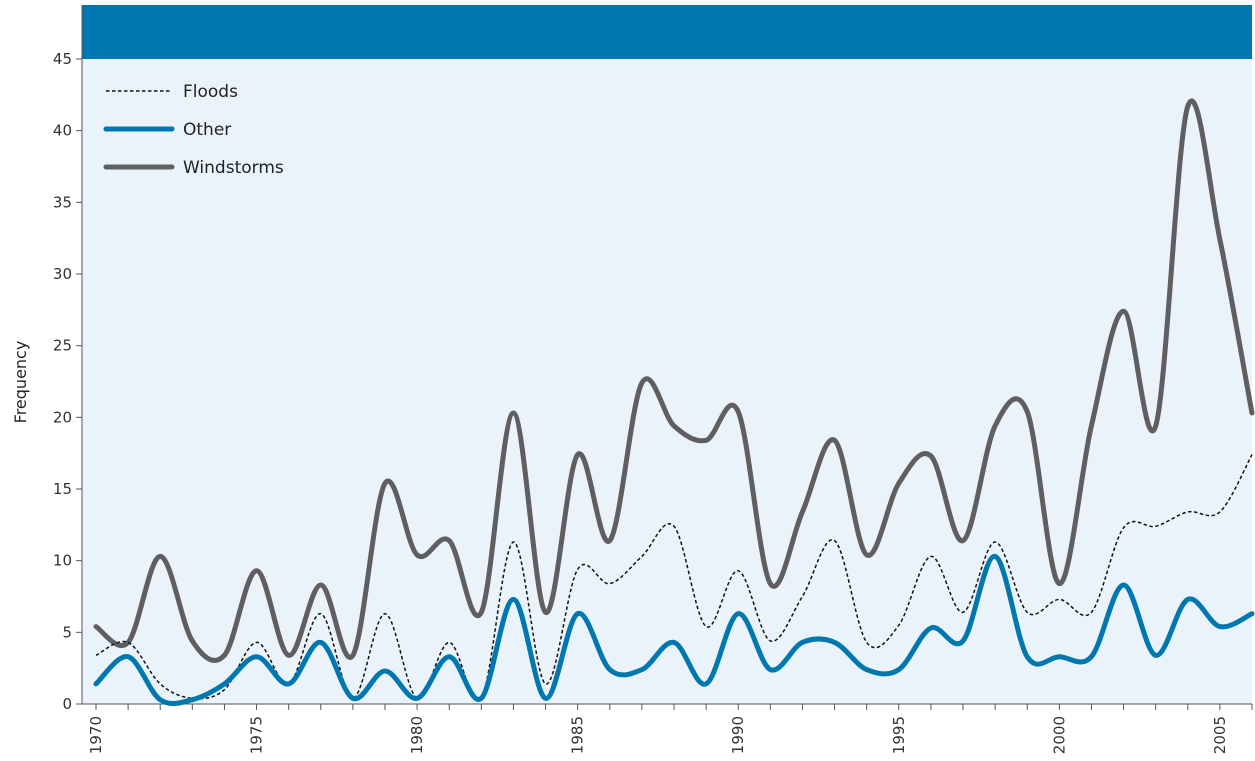  I want to click on legend-label-windstorms: Windstorms, so click(233, 168).